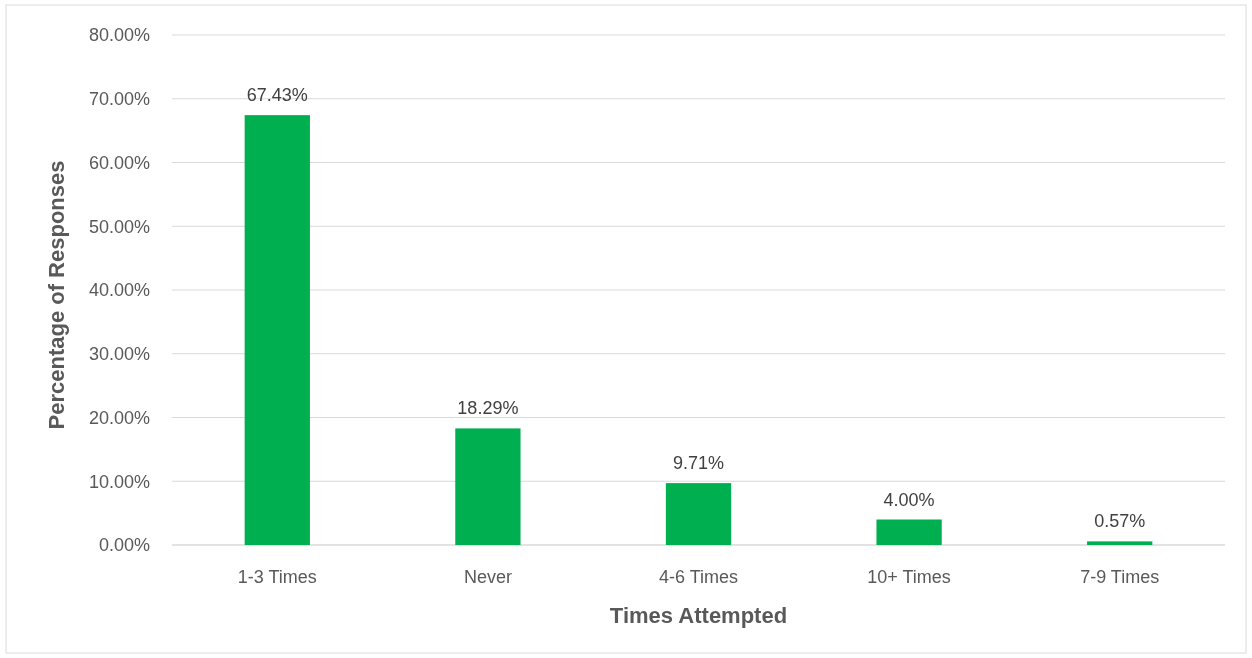 The width and height of the screenshot is (1252, 658). I want to click on y-tick-label: 50.00%, so click(119, 226).